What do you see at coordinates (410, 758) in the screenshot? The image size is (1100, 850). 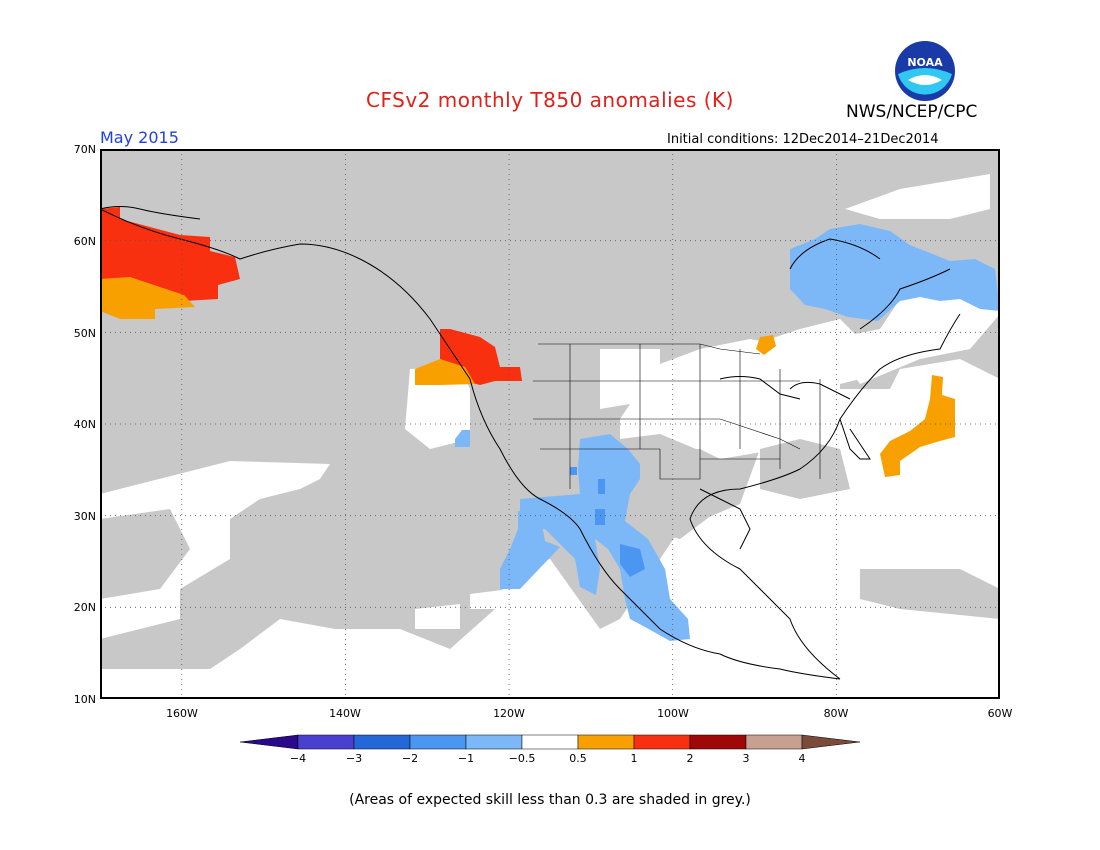 I see `colorbar-label: −2` at bounding box center [410, 758].